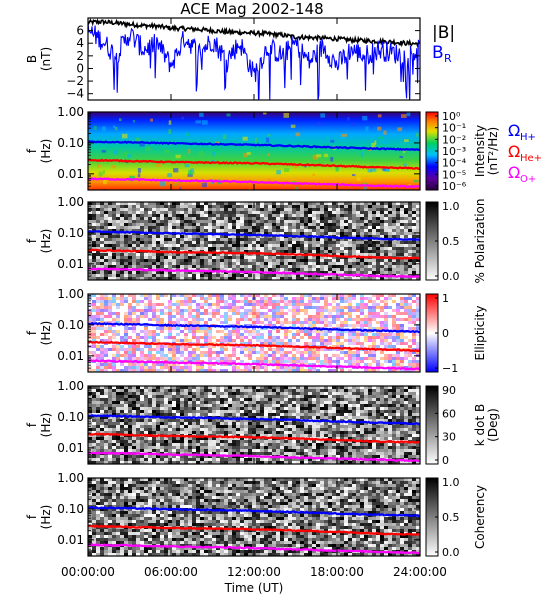  What do you see at coordinates (451, 241) in the screenshot?
I see `colorbar-tick-label: 0.5` at bounding box center [451, 241].